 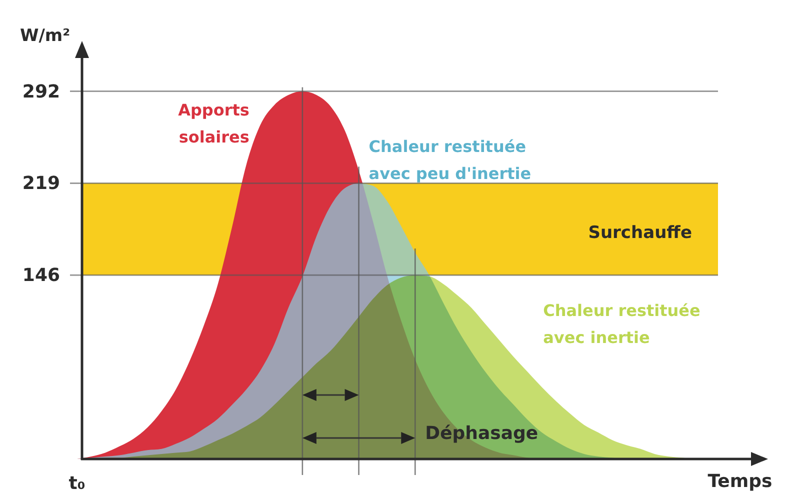 I want to click on series-label: Chaleur restituée avec inertie, so click(x=622, y=323).